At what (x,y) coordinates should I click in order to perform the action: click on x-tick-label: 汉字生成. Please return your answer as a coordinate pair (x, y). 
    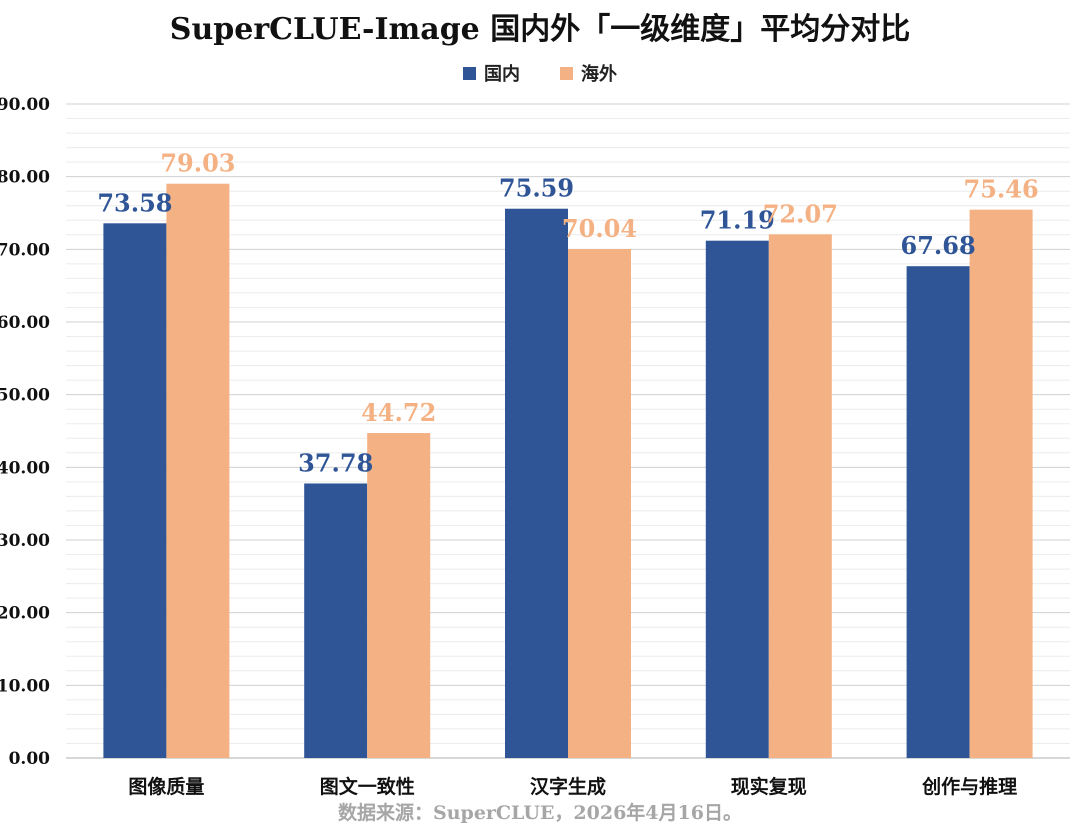
    Looking at the image, I should click on (568, 786).